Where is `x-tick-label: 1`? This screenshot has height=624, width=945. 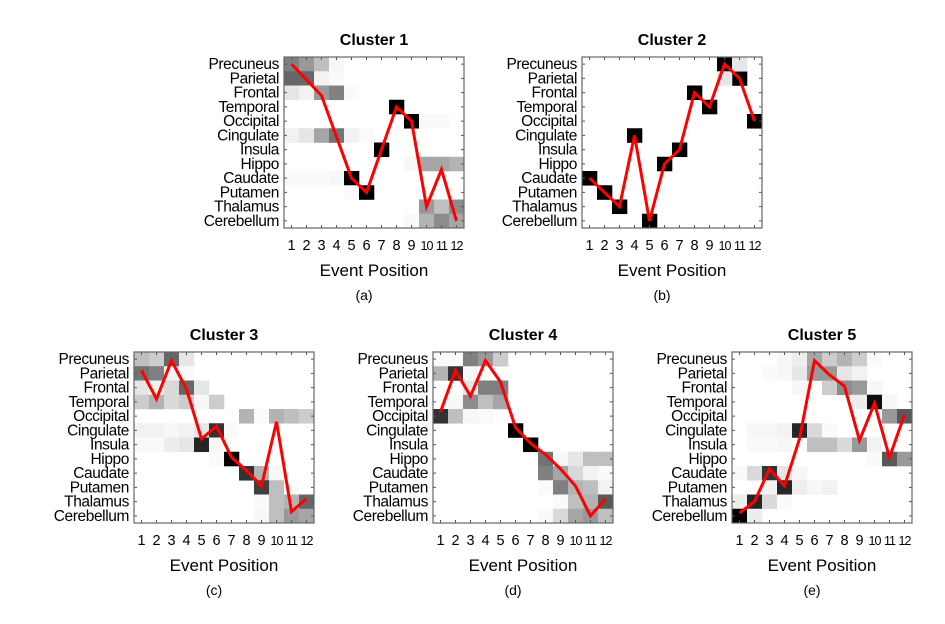 x-tick-label: 1 is located at coordinates (141, 541).